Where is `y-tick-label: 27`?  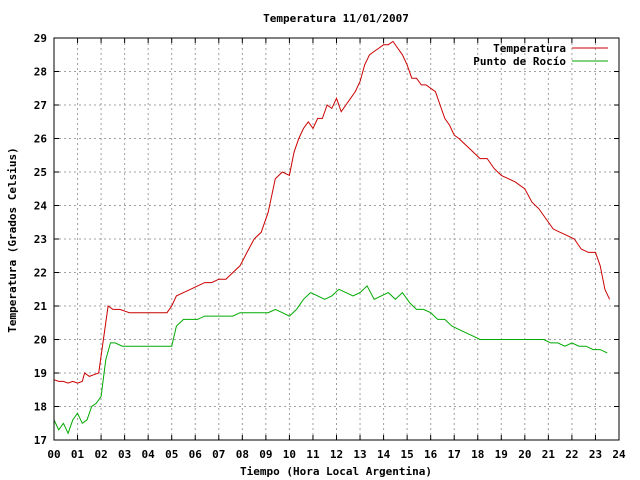 y-tick-label: 27 is located at coordinates (40, 105).